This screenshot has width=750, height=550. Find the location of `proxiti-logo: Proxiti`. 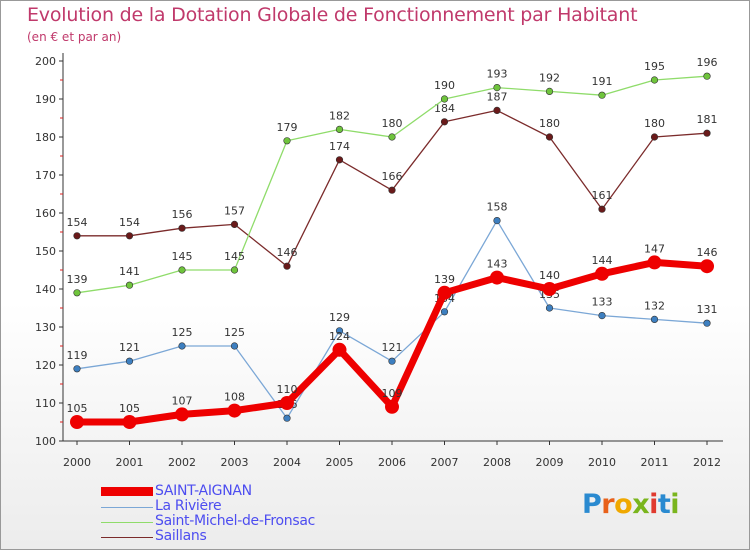

proxiti-logo: Proxiti is located at coordinates (631, 504).